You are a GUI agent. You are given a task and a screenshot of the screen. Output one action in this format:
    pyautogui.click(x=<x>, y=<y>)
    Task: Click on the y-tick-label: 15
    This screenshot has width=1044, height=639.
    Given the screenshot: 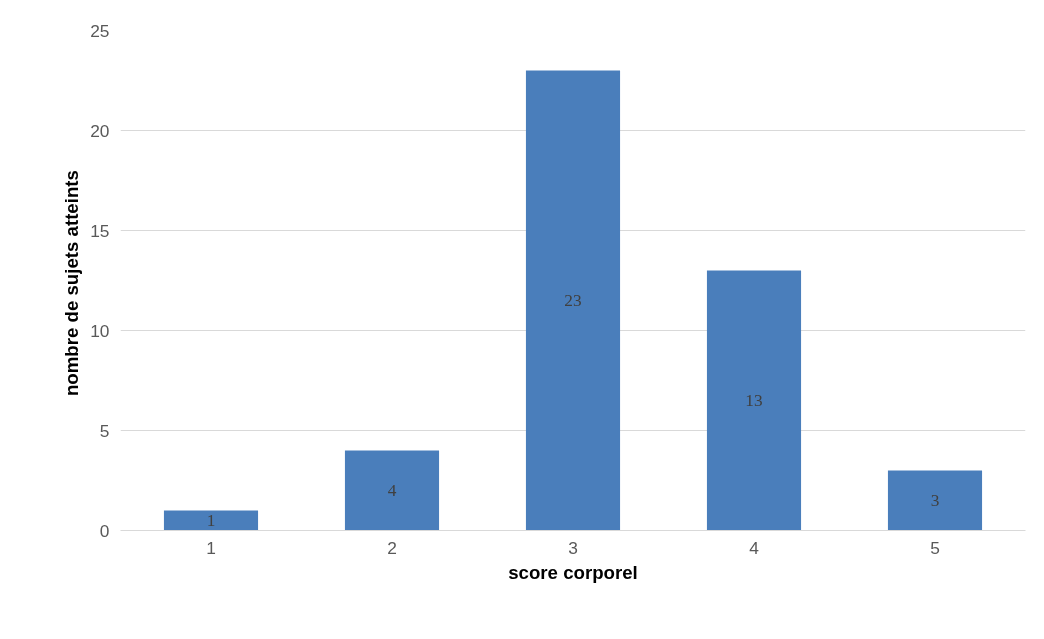 What is the action you would take?
    pyautogui.click(x=100, y=230)
    